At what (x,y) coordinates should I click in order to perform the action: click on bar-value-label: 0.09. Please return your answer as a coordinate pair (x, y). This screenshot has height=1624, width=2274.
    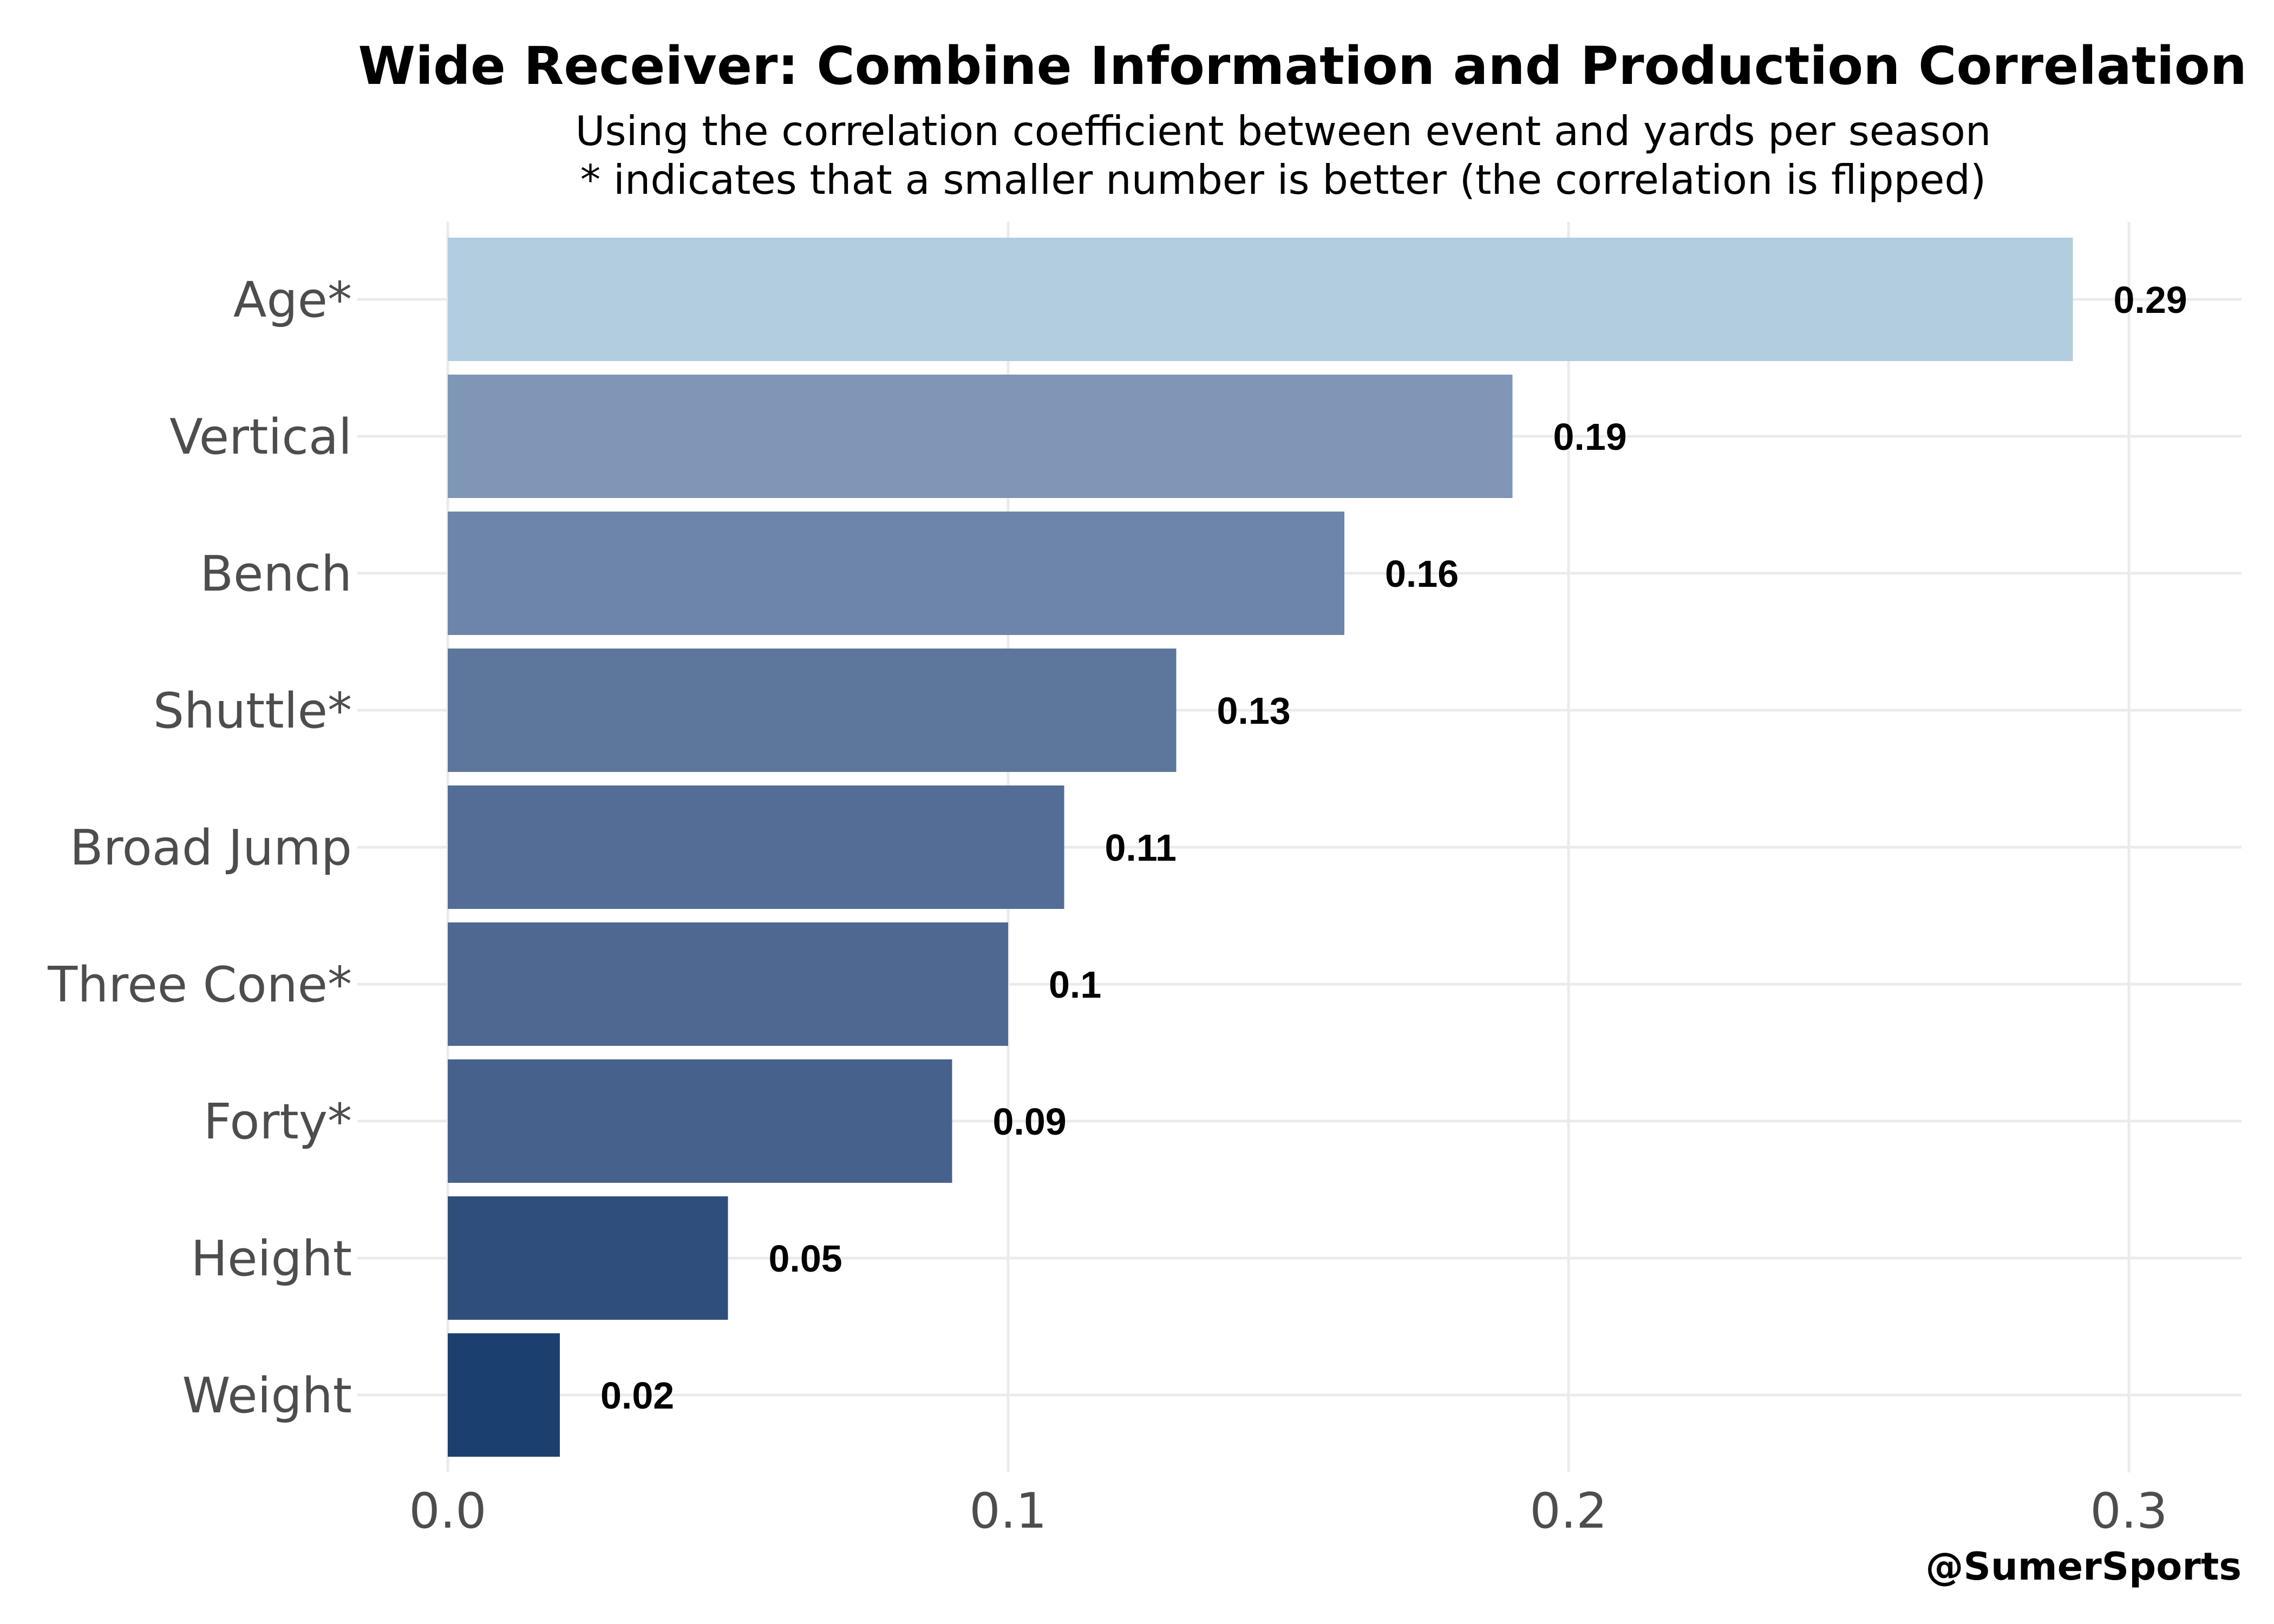
    Looking at the image, I should click on (1030, 1122).